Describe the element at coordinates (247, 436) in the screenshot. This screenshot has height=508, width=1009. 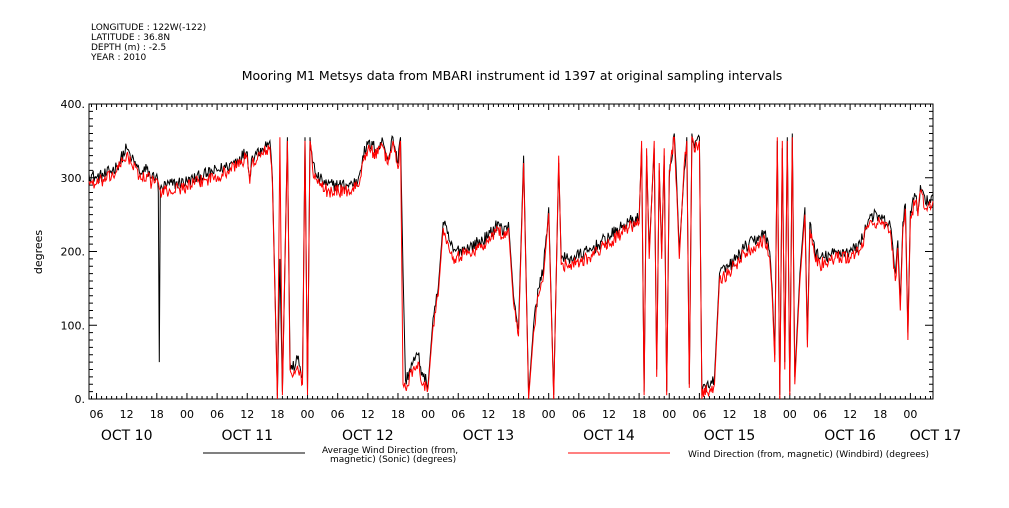
I see `x-day-label: OCT 11` at that location.